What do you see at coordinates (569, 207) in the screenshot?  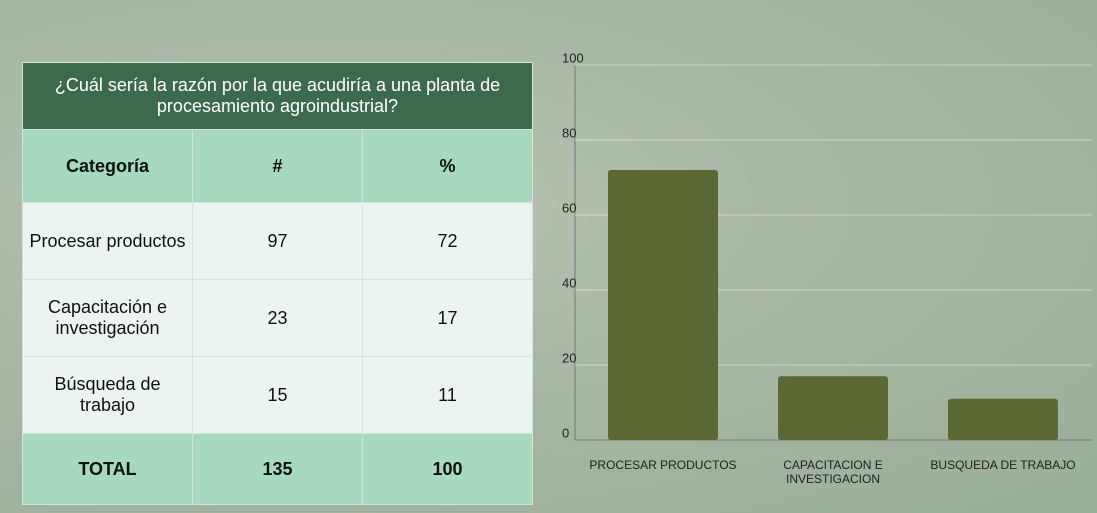 I see `y-tick-label: 60` at bounding box center [569, 207].